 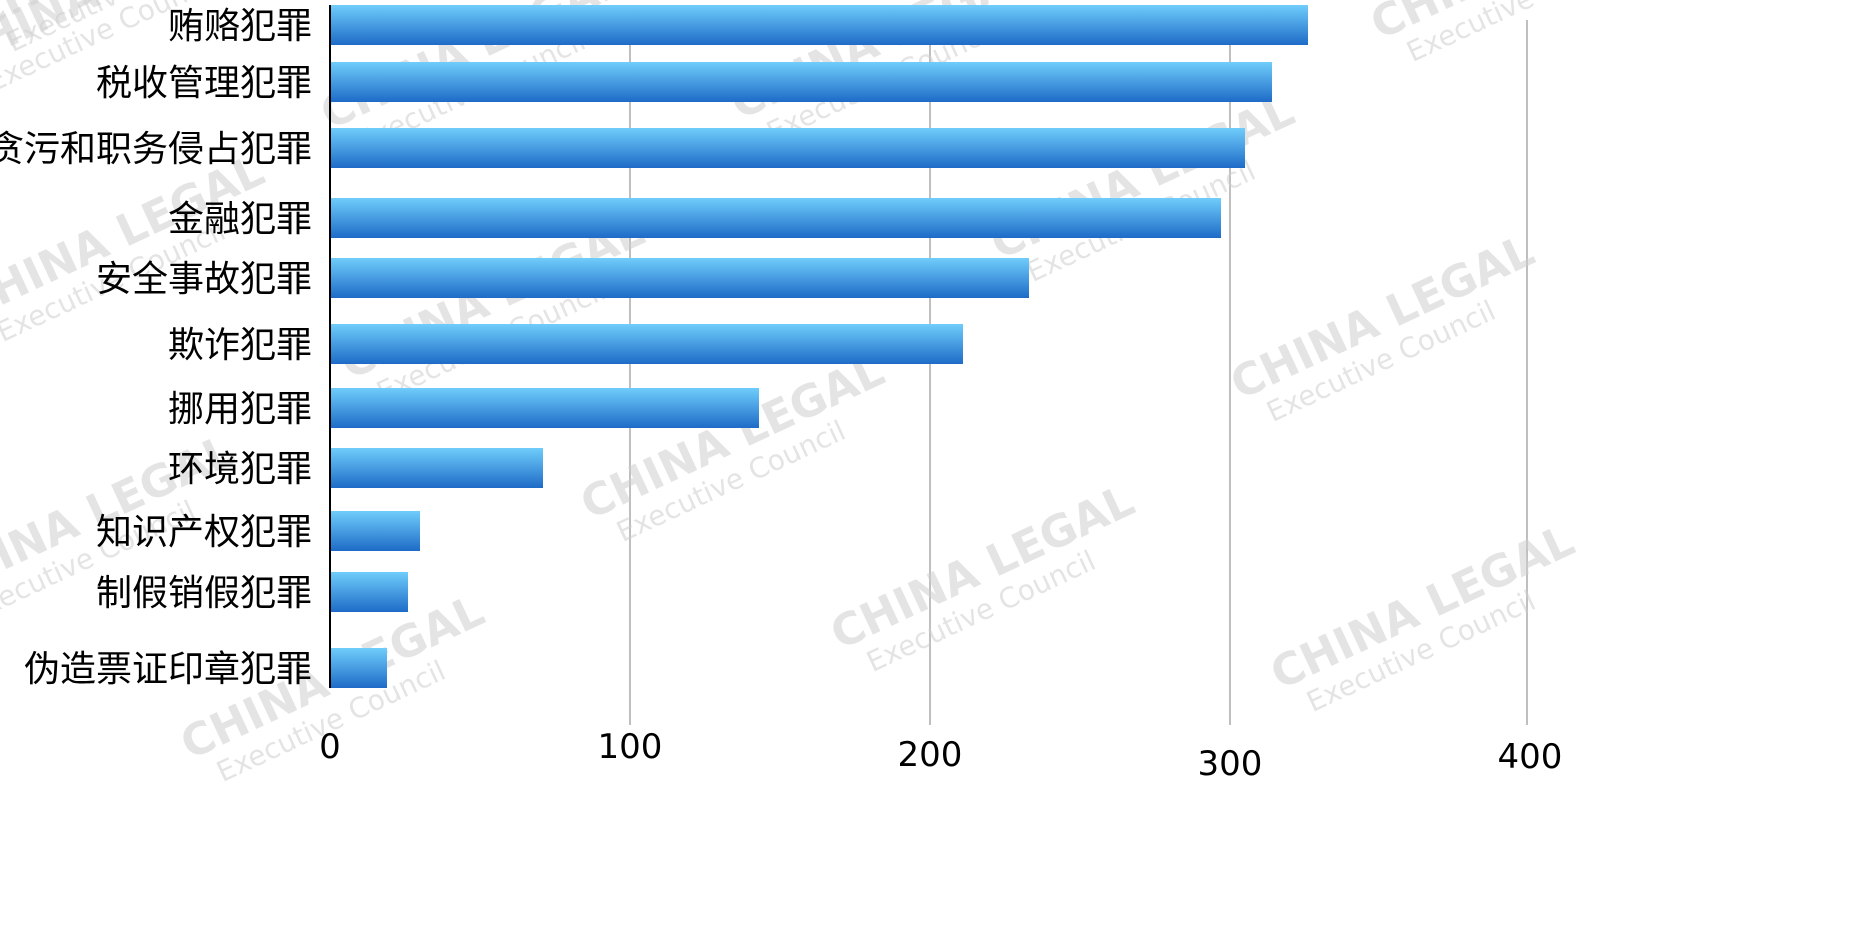 I want to click on category-label: 贪污和职务侵占犯罪, so click(x=156, y=149).